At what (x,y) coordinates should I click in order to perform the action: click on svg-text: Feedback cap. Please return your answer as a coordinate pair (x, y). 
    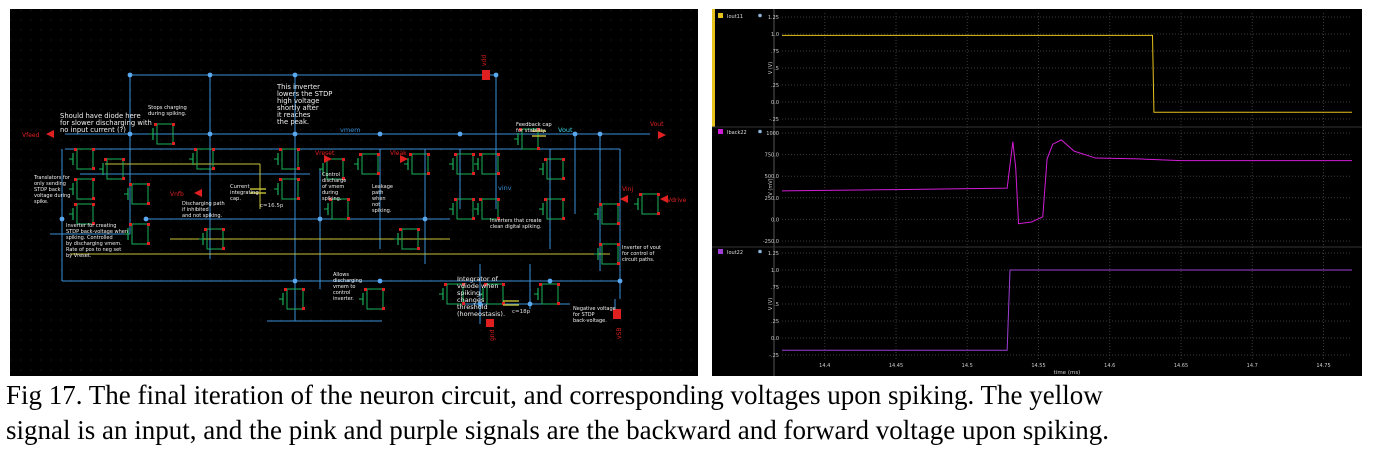
    Looking at the image, I should click on (534, 125).